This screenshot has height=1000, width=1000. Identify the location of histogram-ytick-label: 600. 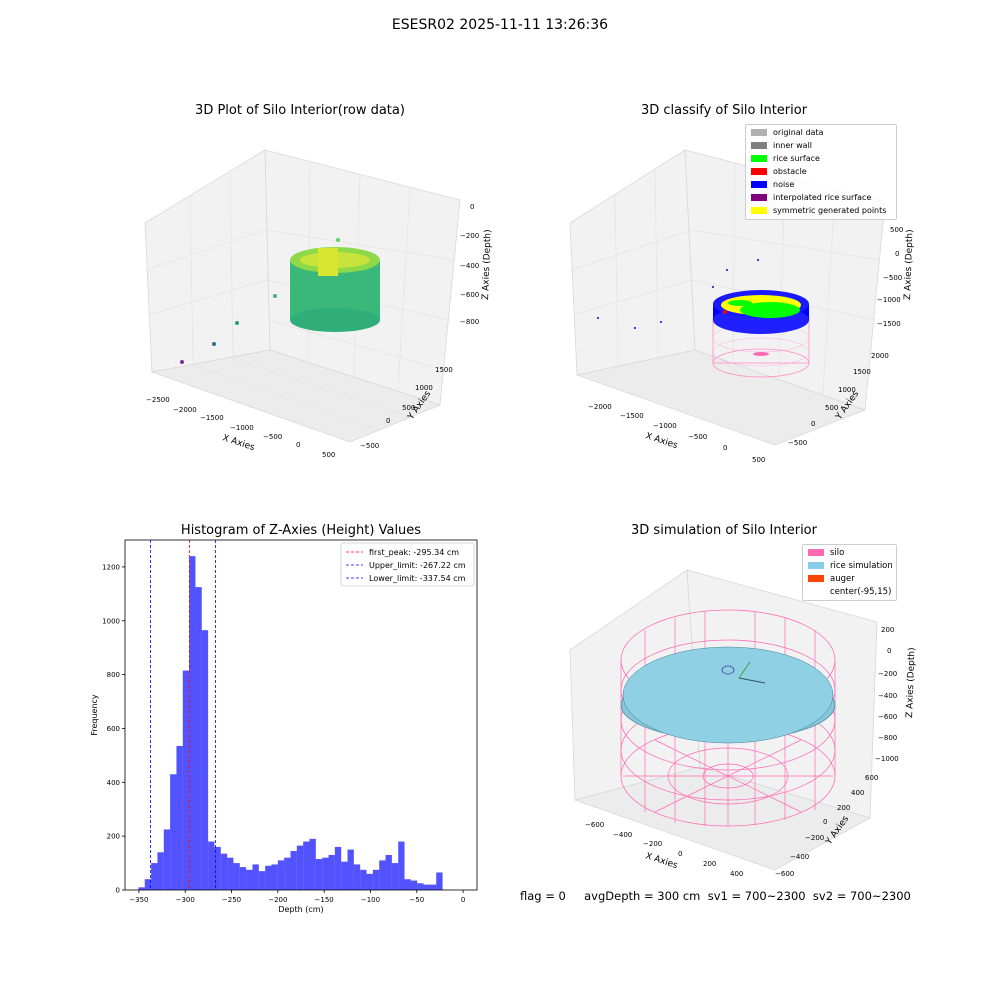
(113, 729).